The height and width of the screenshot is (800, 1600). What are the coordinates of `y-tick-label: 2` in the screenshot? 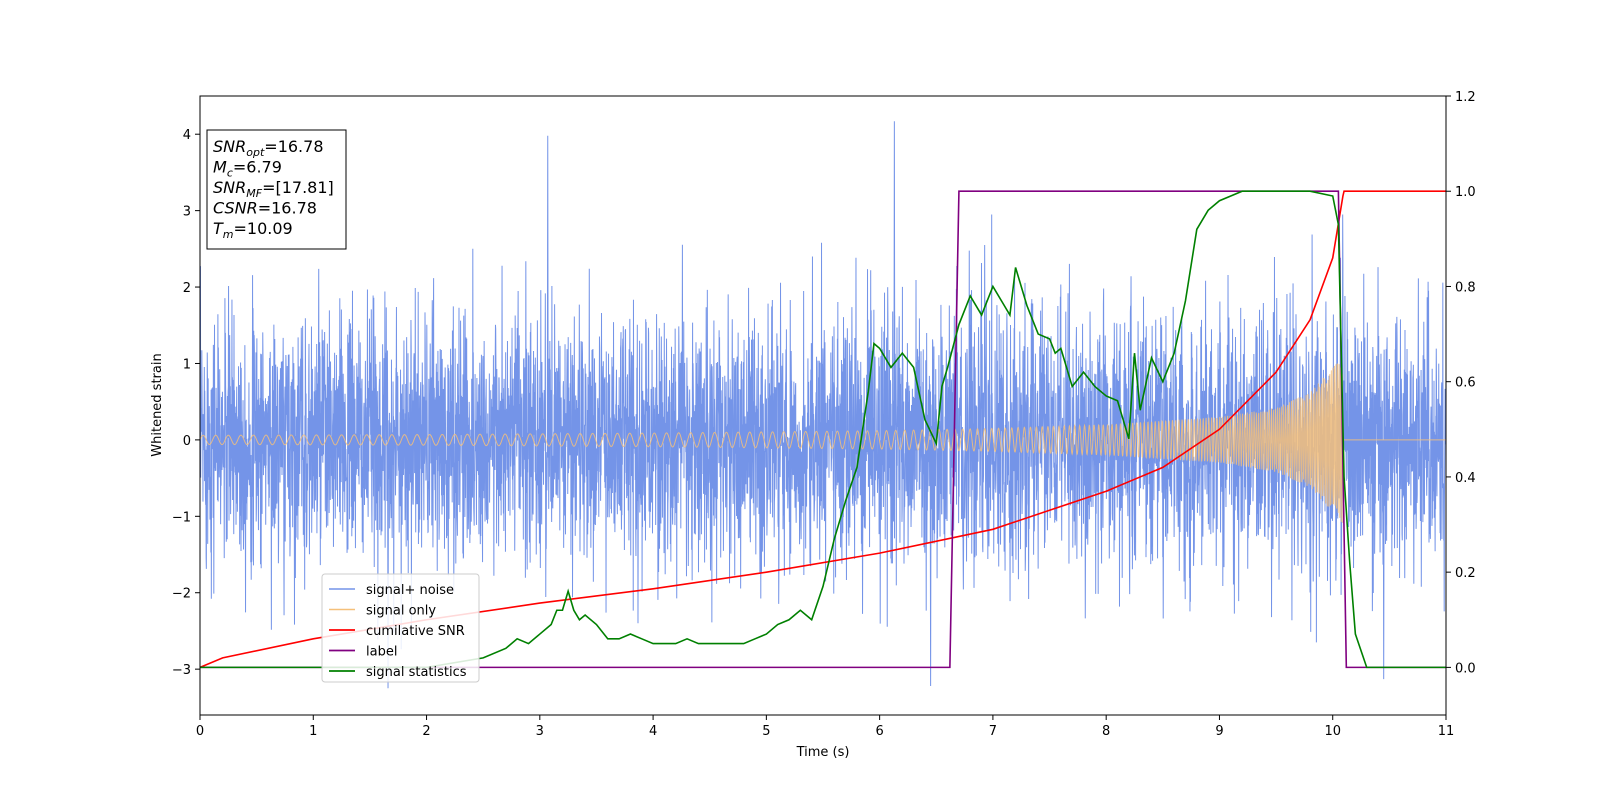 It's located at (187, 288).